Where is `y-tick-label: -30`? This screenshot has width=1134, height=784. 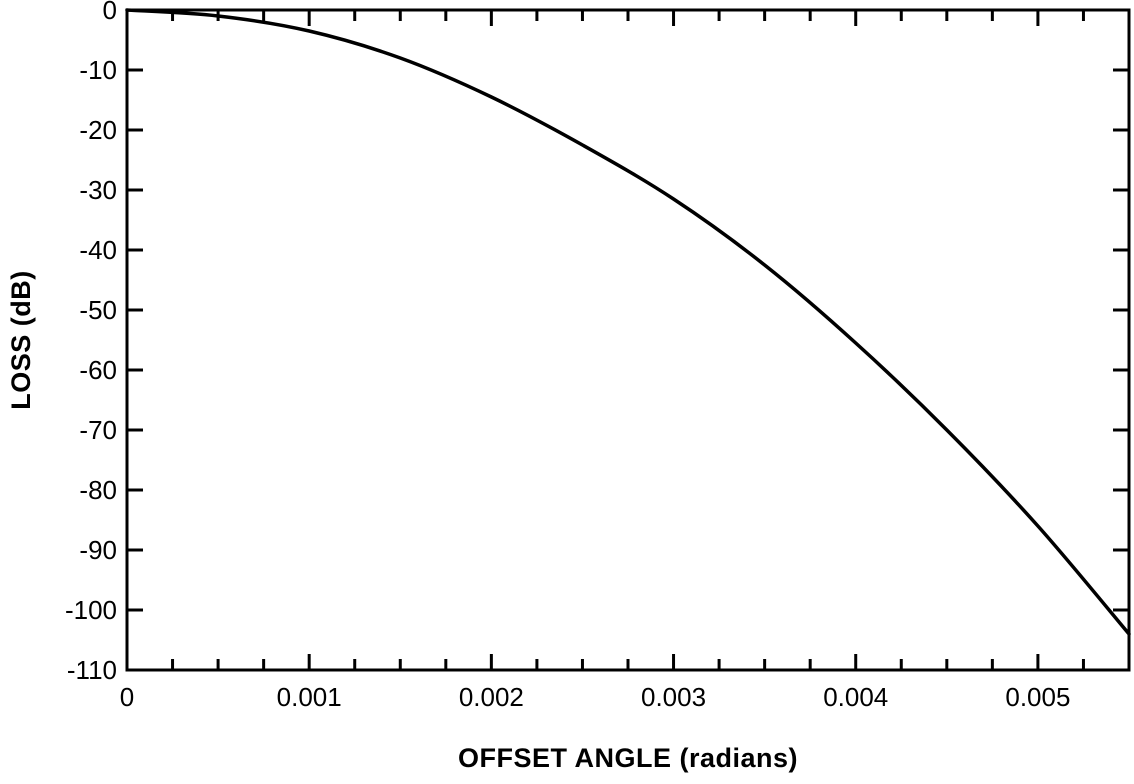
y-tick-label: -30 is located at coordinates (98, 190).